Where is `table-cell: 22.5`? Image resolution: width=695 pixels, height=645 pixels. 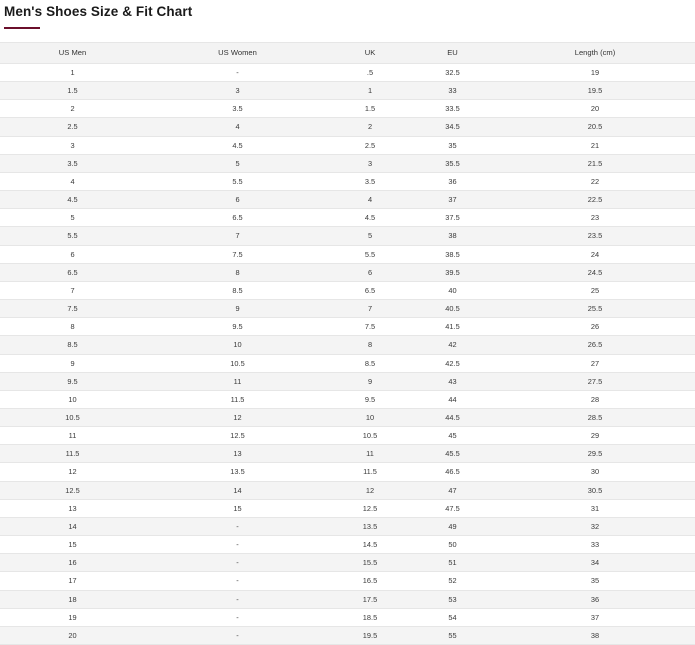 table-cell: 22.5 is located at coordinates (595, 200).